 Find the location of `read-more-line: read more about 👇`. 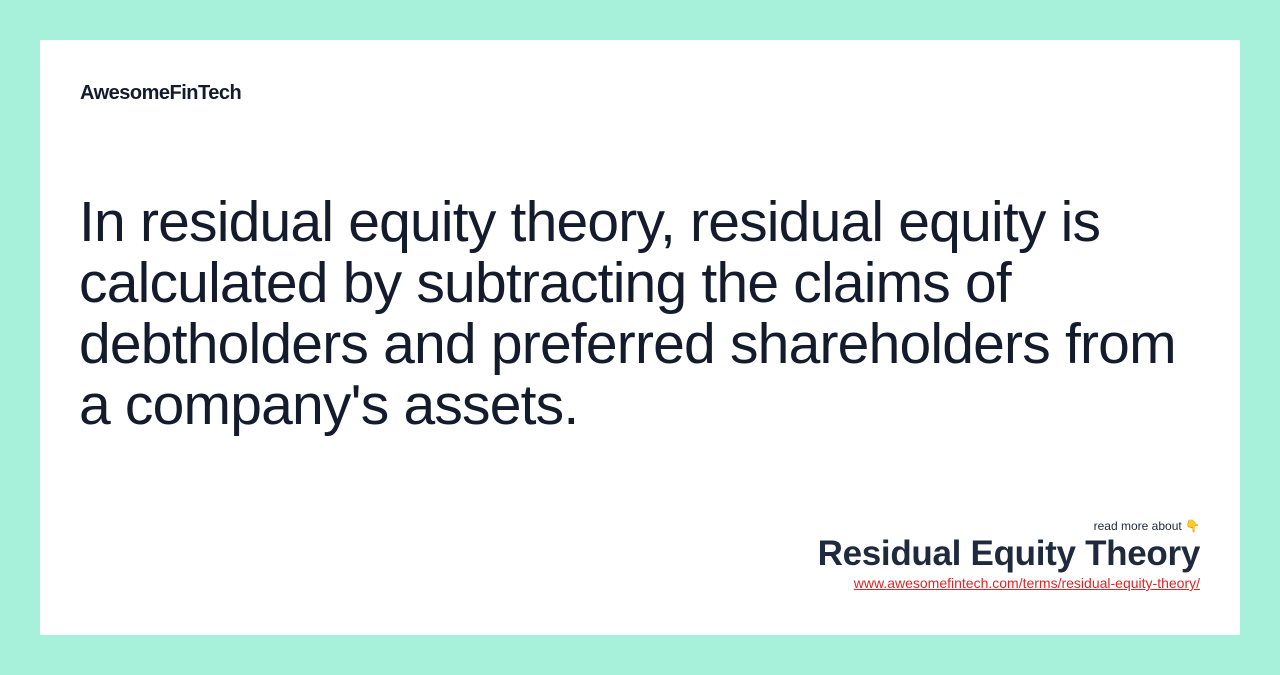

read-more-line: read more about 👇 is located at coordinates (1009, 526).